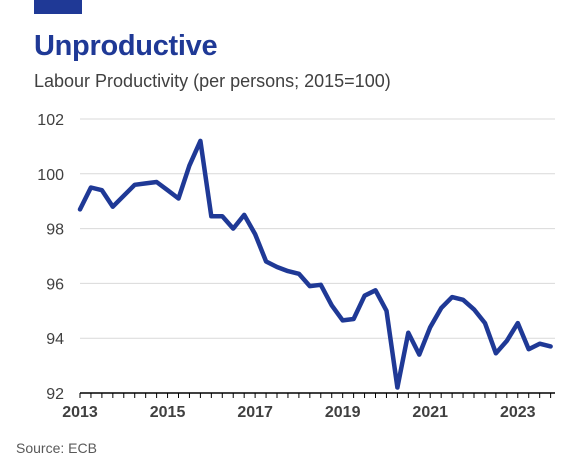  Describe the element at coordinates (55, 230) in the screenshot. I see `y-tick-label: 98` at that location.